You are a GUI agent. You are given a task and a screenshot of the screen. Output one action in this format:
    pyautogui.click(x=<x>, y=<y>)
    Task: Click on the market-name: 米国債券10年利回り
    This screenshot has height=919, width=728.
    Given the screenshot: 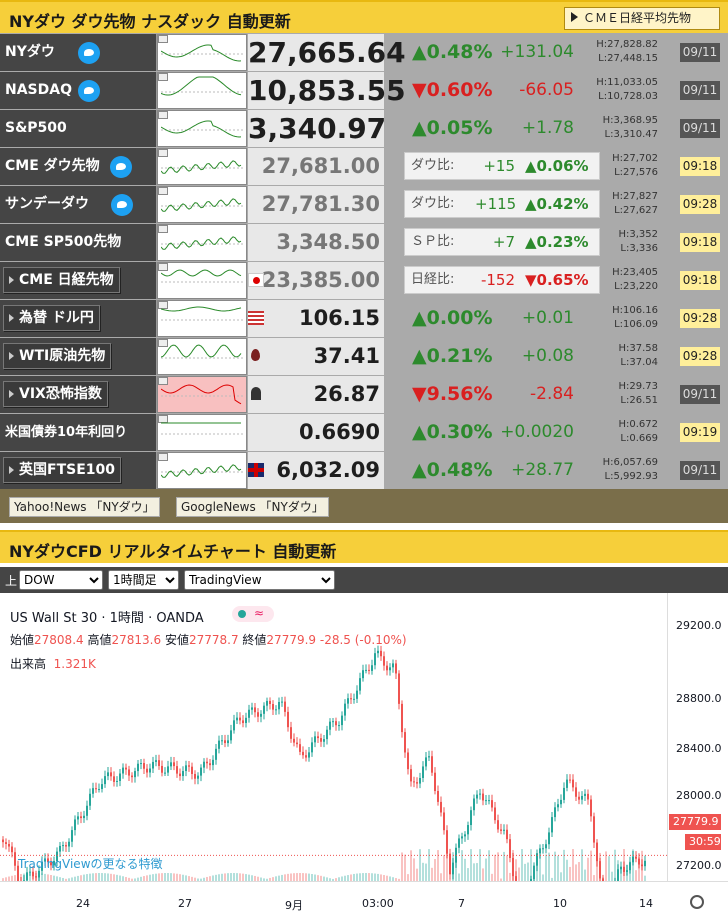 What is the action you would take?
    pyautogui.click(x=78, y=432)
    